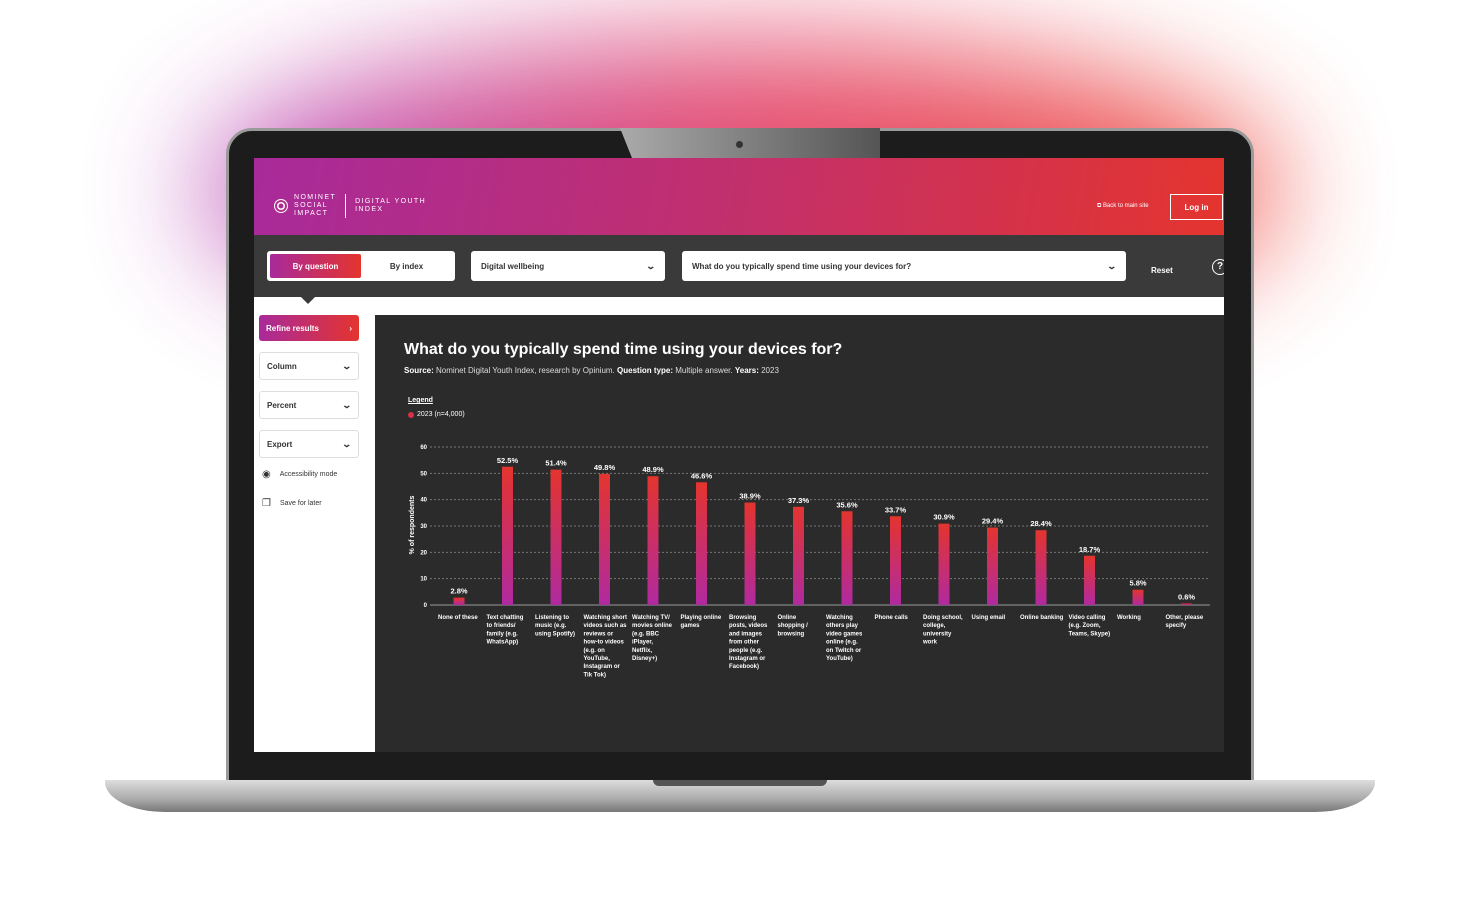  I want to click on export-select: Export ⌄, so click(309, 444).